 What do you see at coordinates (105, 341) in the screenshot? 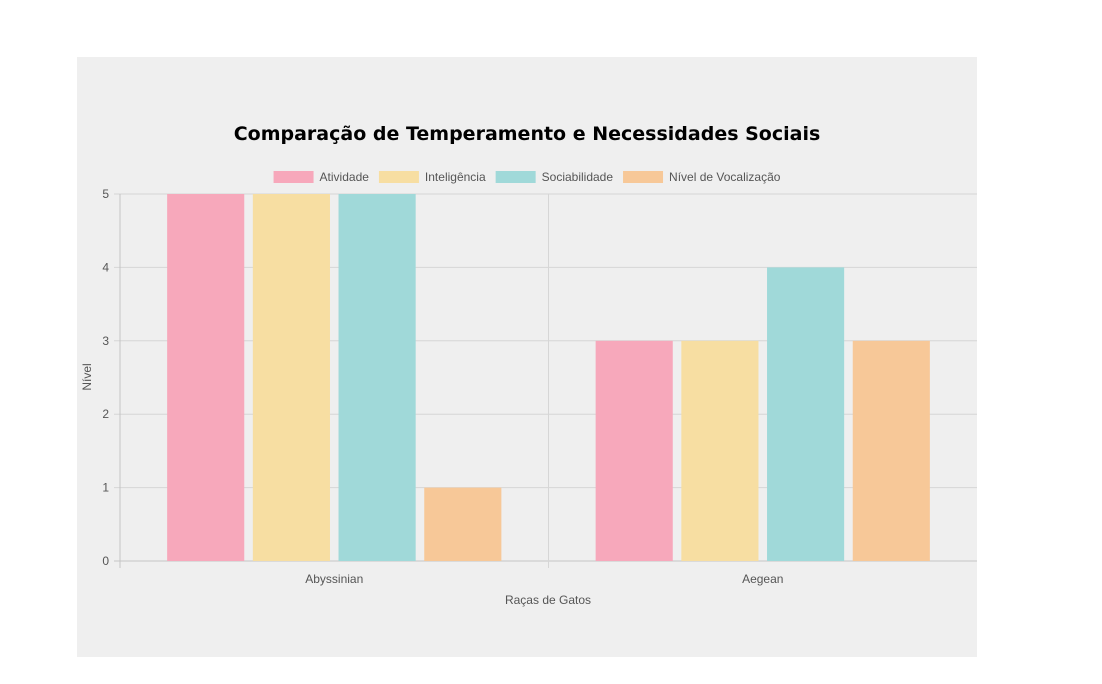
I see `y-tick-label: 3` at bounding box center [105, 341].